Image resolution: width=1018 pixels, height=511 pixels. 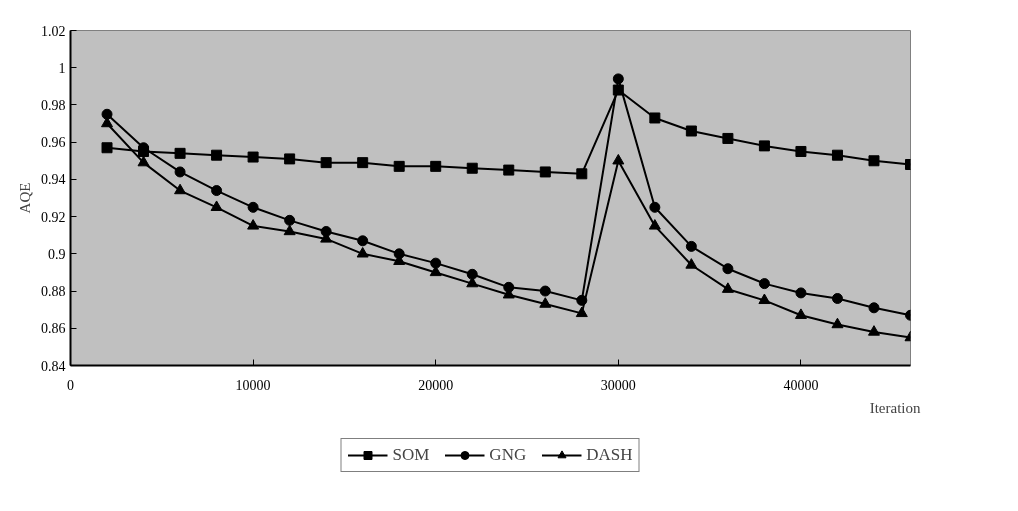 What do you see at coordinates (895, 407) in the screenshot?
I see `x-axis-title: Iteration` at bounding box center [895, 407].